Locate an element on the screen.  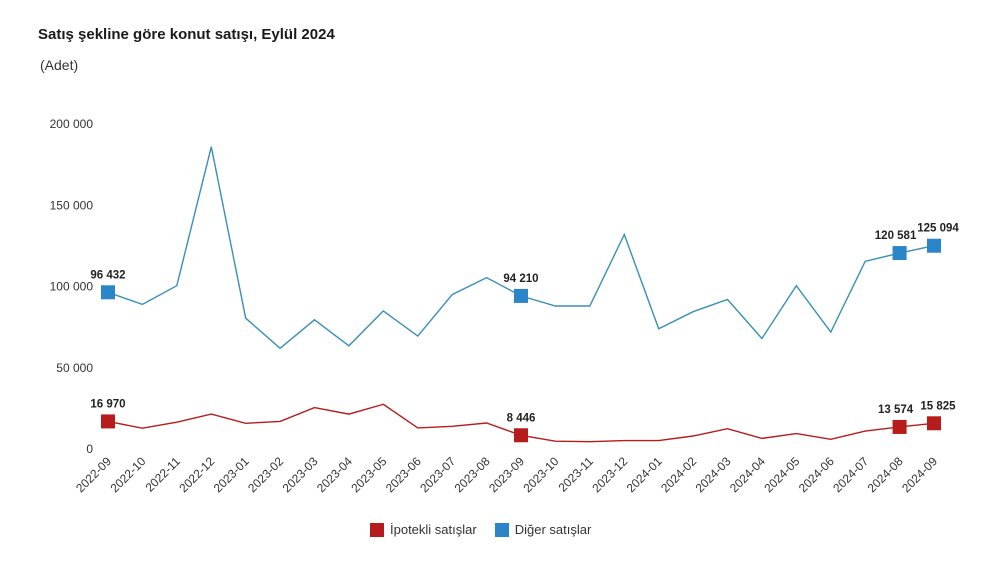
x-tick-label: 2023-11 is located at coordinates (576, 474).